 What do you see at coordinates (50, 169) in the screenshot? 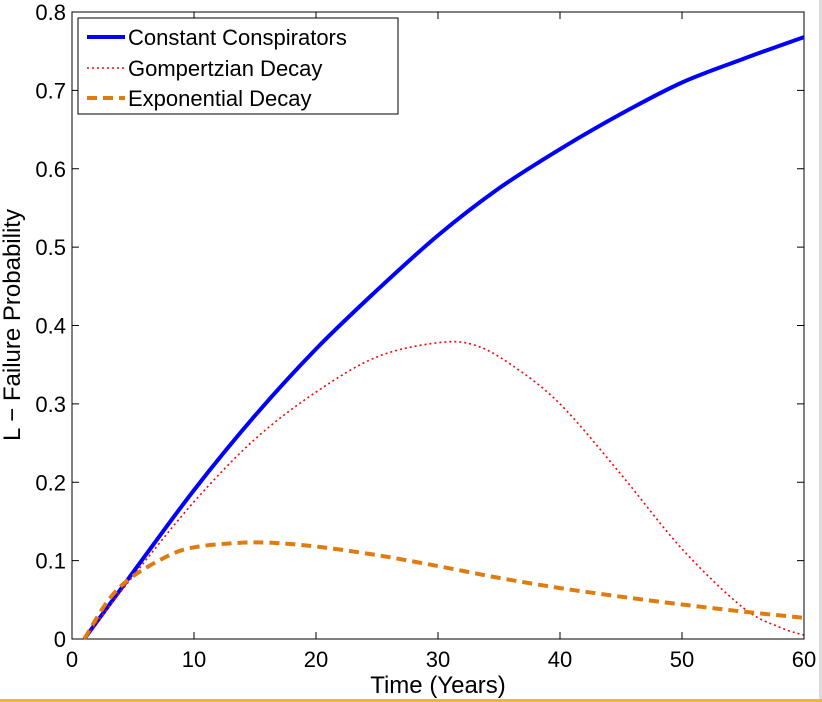
I see `y-tick-label: 0.6` at bounding box center [50, 169].